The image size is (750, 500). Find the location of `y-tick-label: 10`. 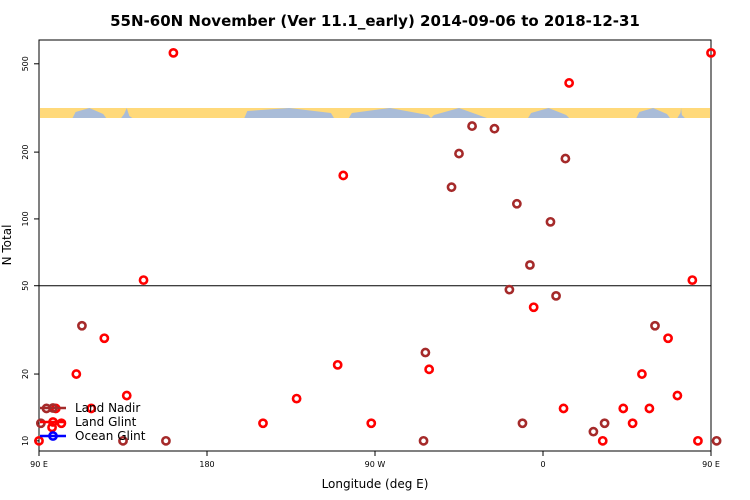

y-tick-label: 10 is located at coordinates (25, 441).